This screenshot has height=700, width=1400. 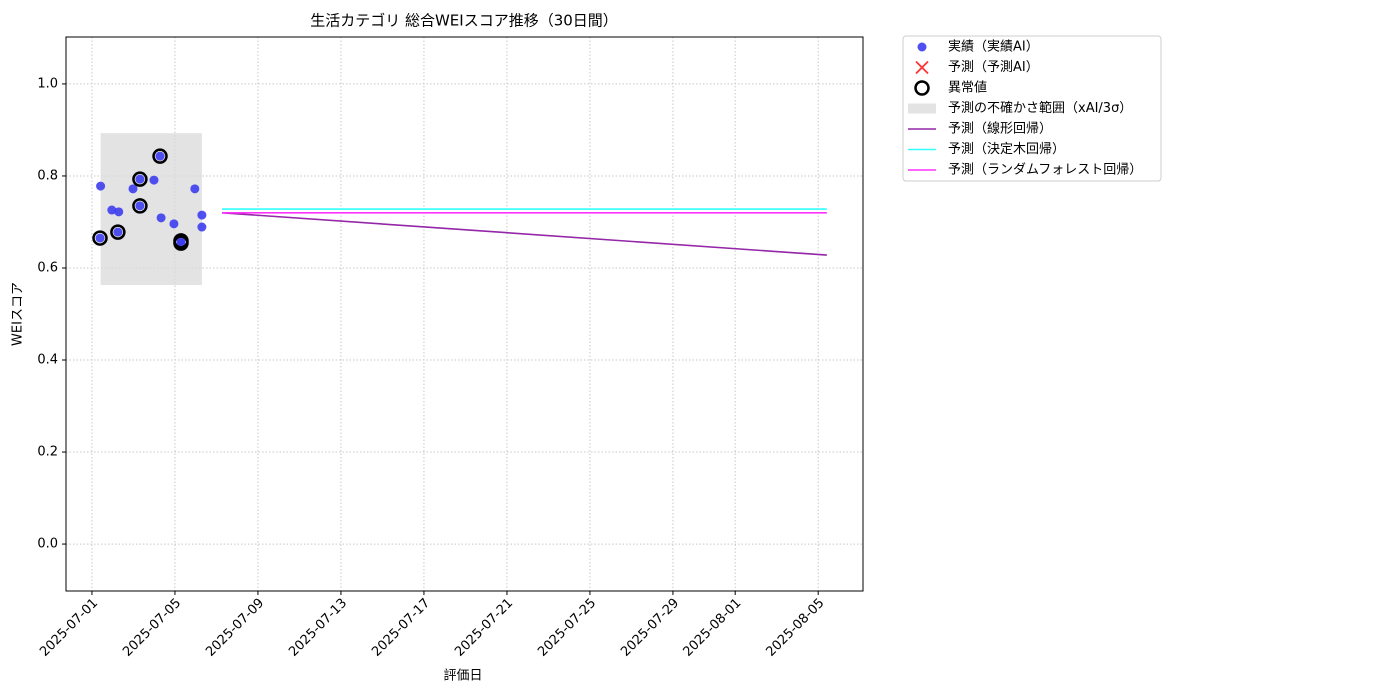 What do you see at coordinates (567, 628) in the screenshot?
I see `x-tick-label: 2025-07-25` at bounding box center [567, 628].